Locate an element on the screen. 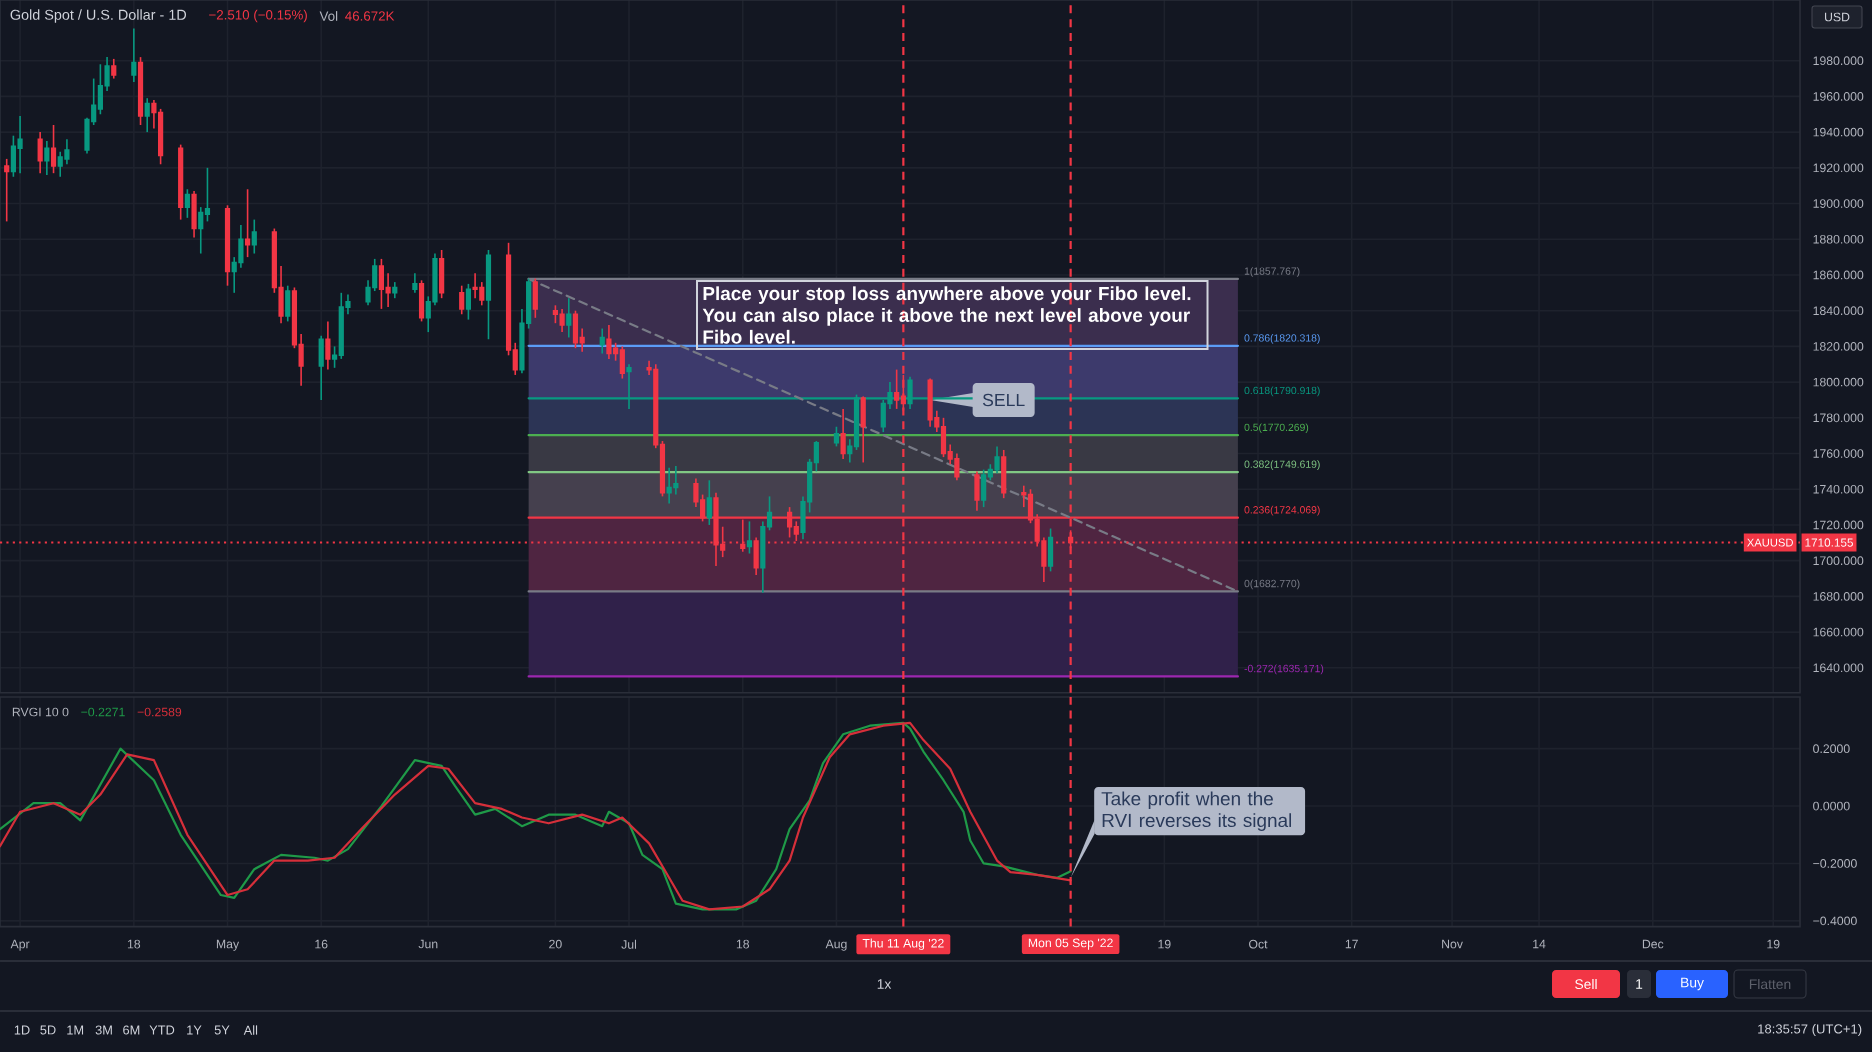  annotation: SELL is located at coordinates (1003, 400).